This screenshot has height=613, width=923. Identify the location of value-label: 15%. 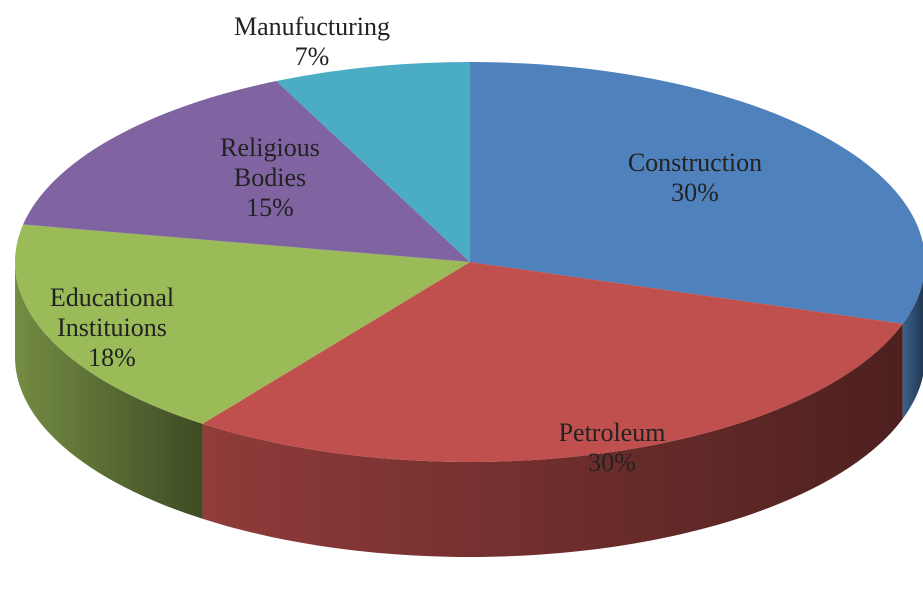
(270, 207).